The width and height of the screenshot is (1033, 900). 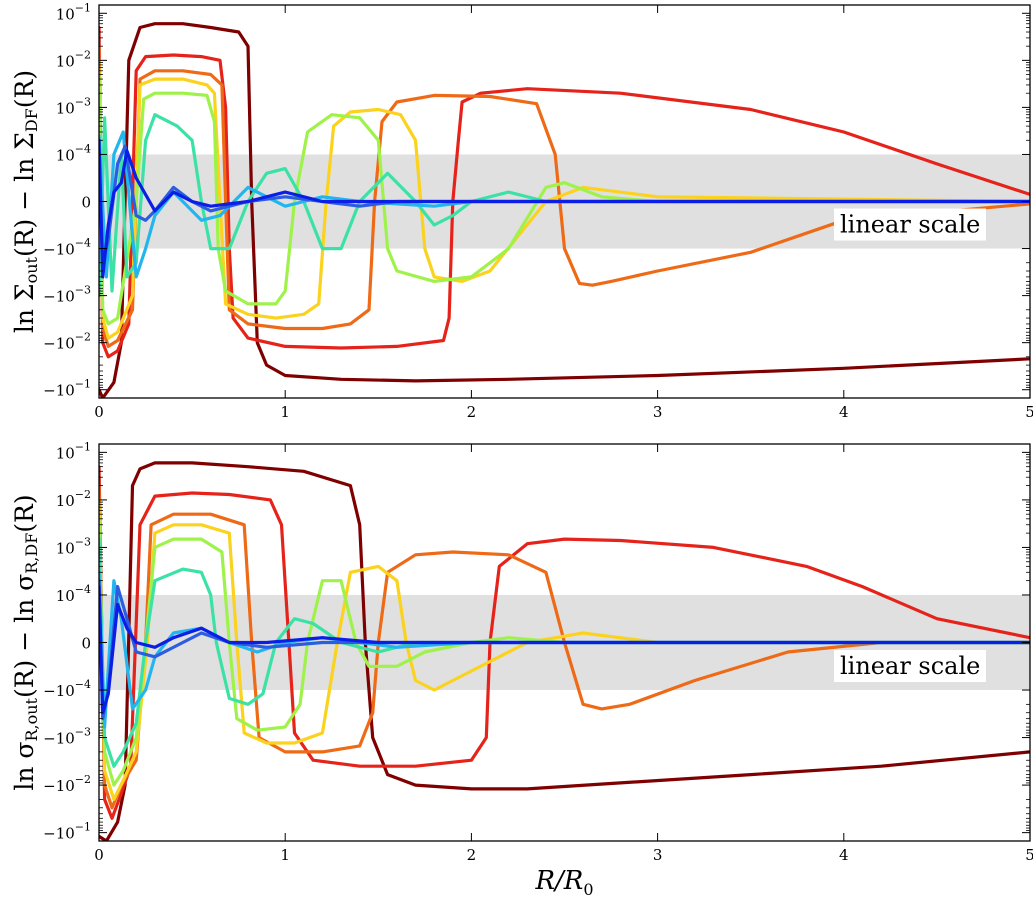 I want to click on y-axis-label: ln σR,out(R) − ln σR,DF(R), so click(x=25, y=642).